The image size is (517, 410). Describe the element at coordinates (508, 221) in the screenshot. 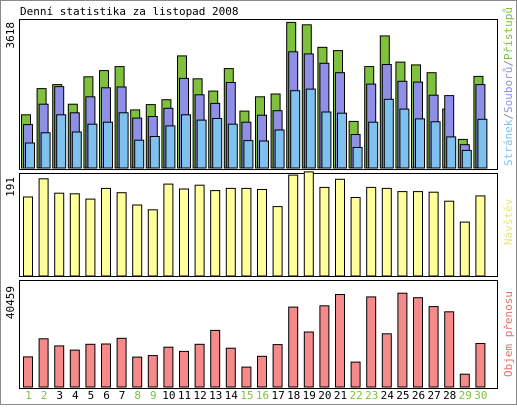

I see `legend-visits: Návštěv` at that location.